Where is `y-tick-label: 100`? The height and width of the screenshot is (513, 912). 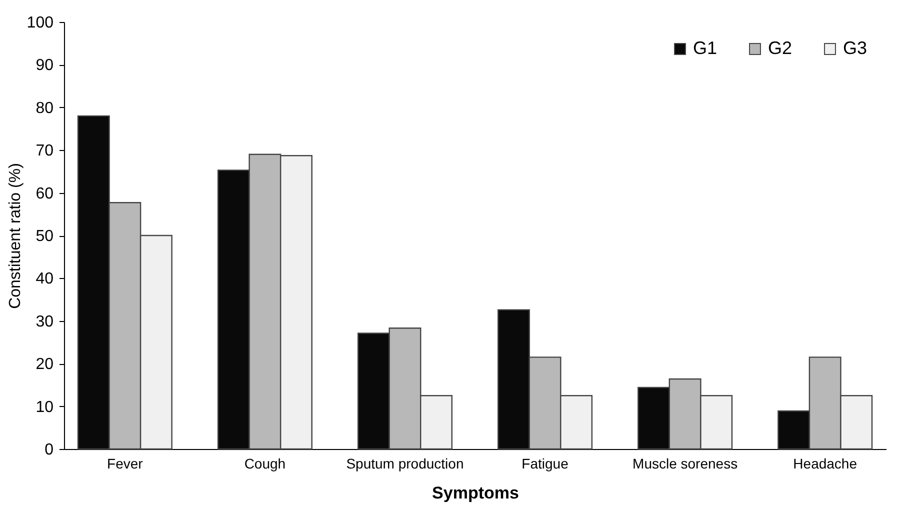 y-tick-label: 100 is located at coordinates (40, 23).